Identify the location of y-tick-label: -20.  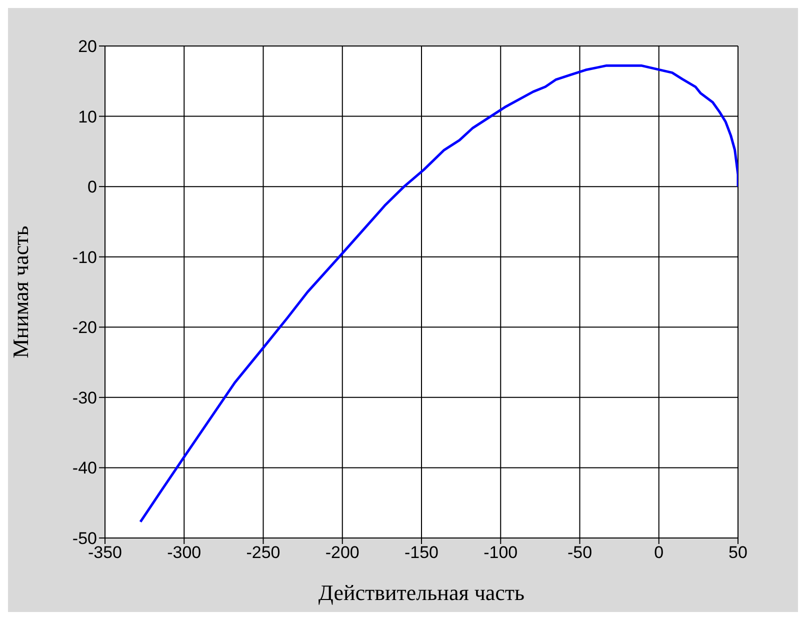
(84, 328).